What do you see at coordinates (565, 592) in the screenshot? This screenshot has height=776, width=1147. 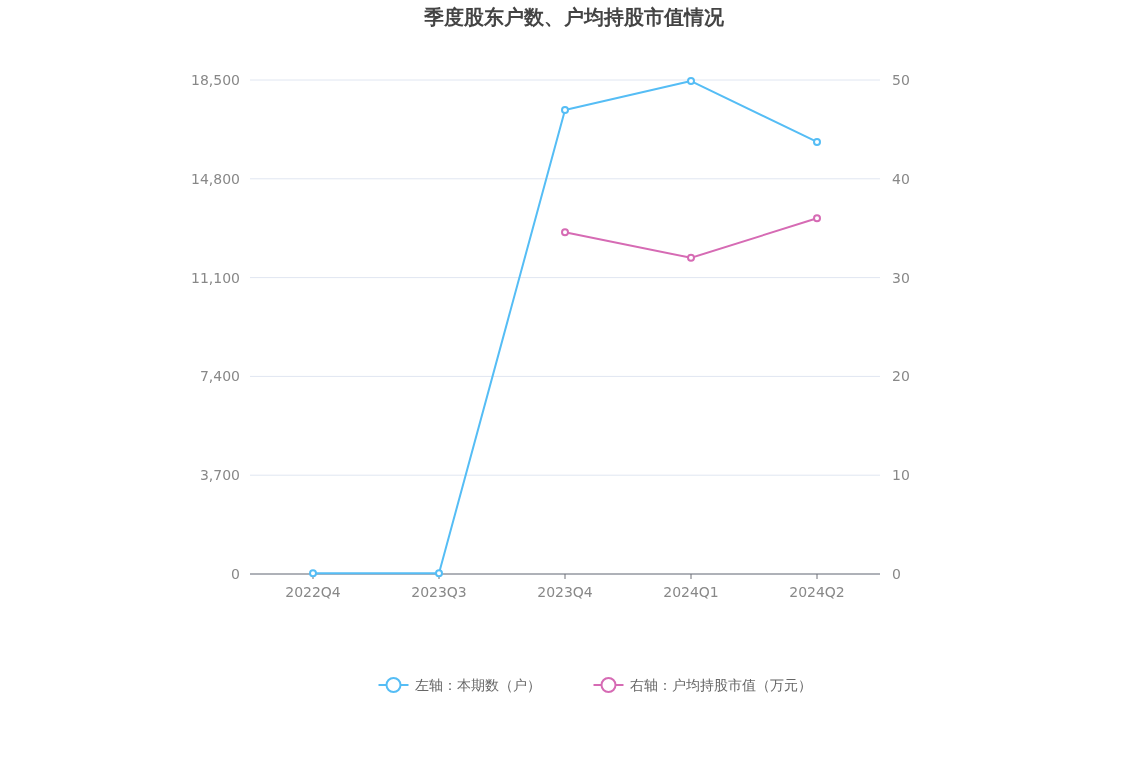 I see `x-tick-label: 2023Q4` at bounding box center [565, 592].